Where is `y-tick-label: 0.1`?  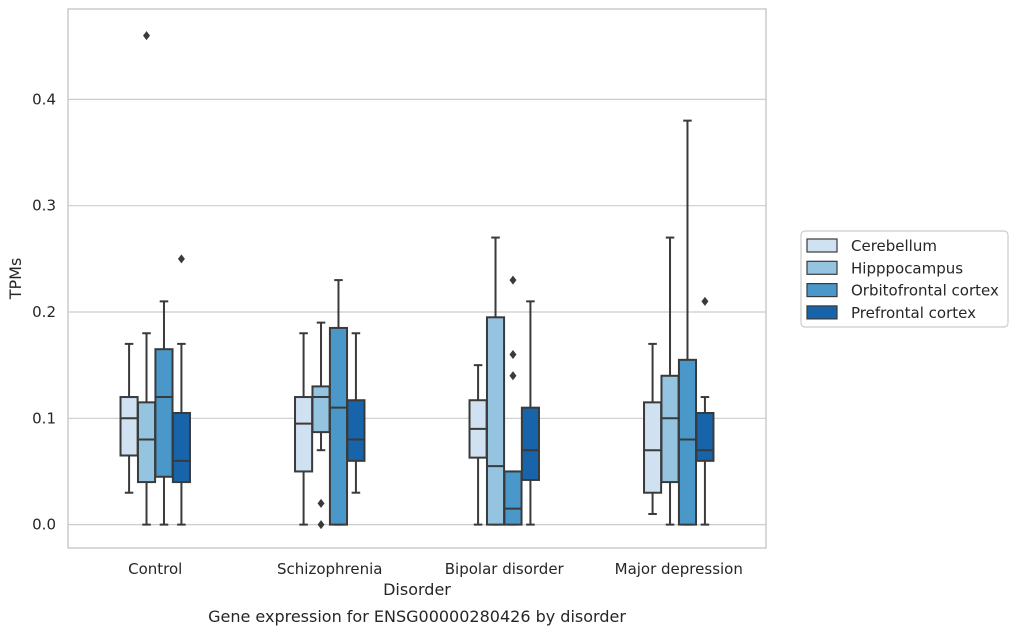
y-tick-label: 0.1 is located at coordinates (44, 418).